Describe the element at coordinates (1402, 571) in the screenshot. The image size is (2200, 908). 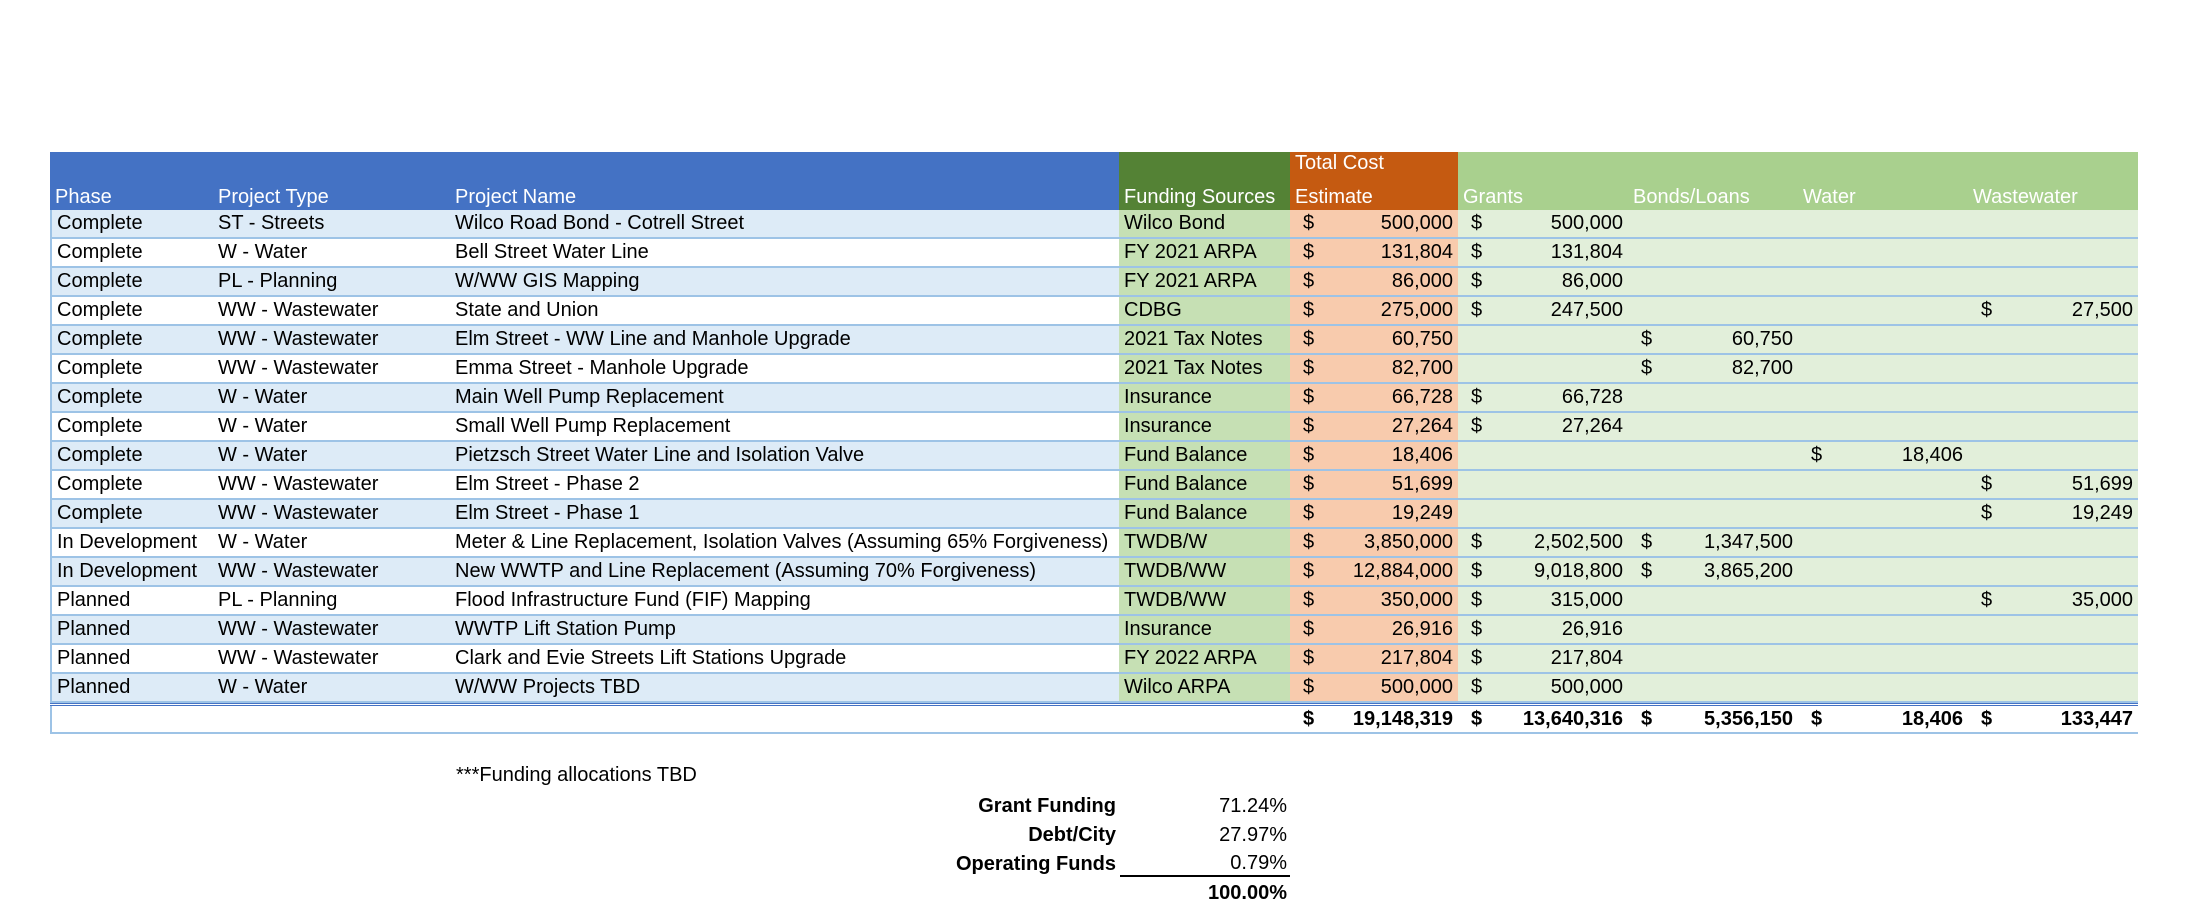
I see `cost-amount: 12,884,000` at that location.